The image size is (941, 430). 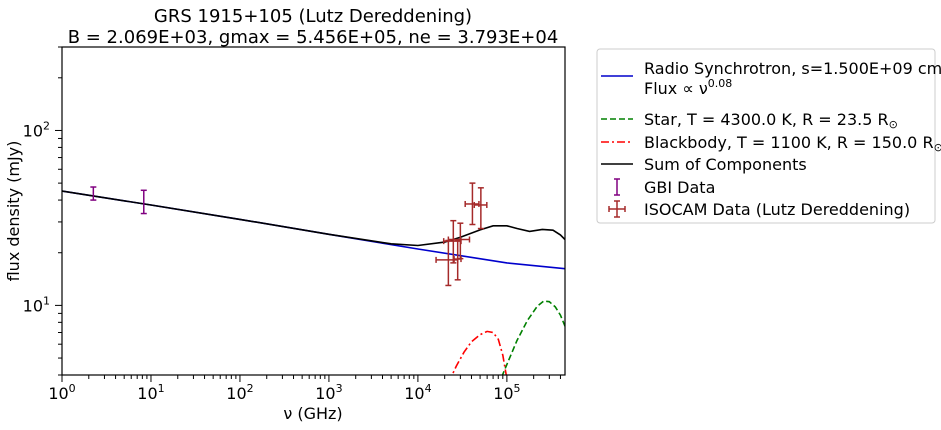 I want to click on x-tick-label: 10⁴, so click(x=417, y=392).